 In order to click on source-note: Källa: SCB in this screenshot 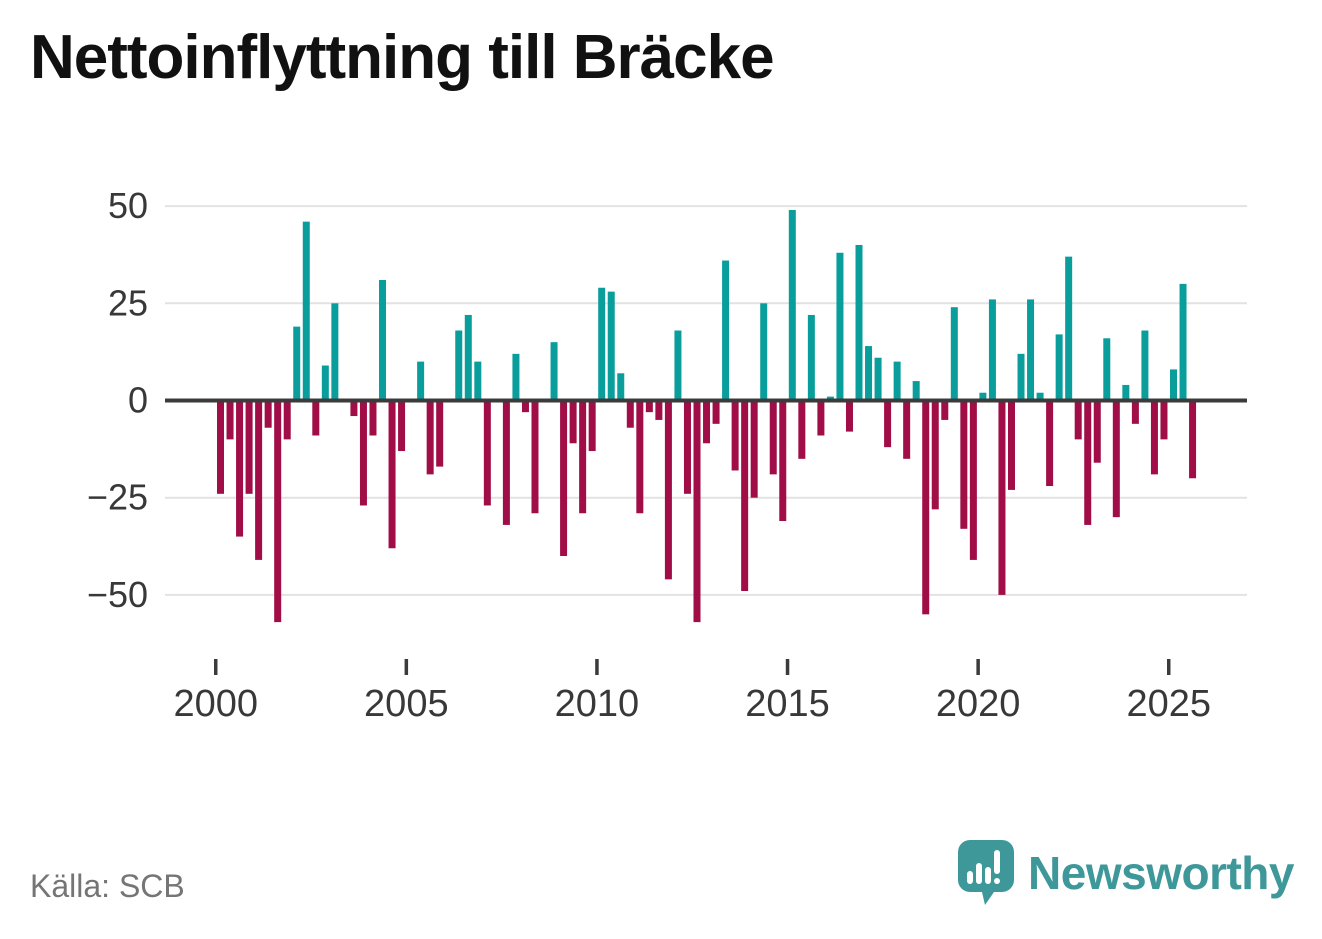, I will do `click(107, 886)`.